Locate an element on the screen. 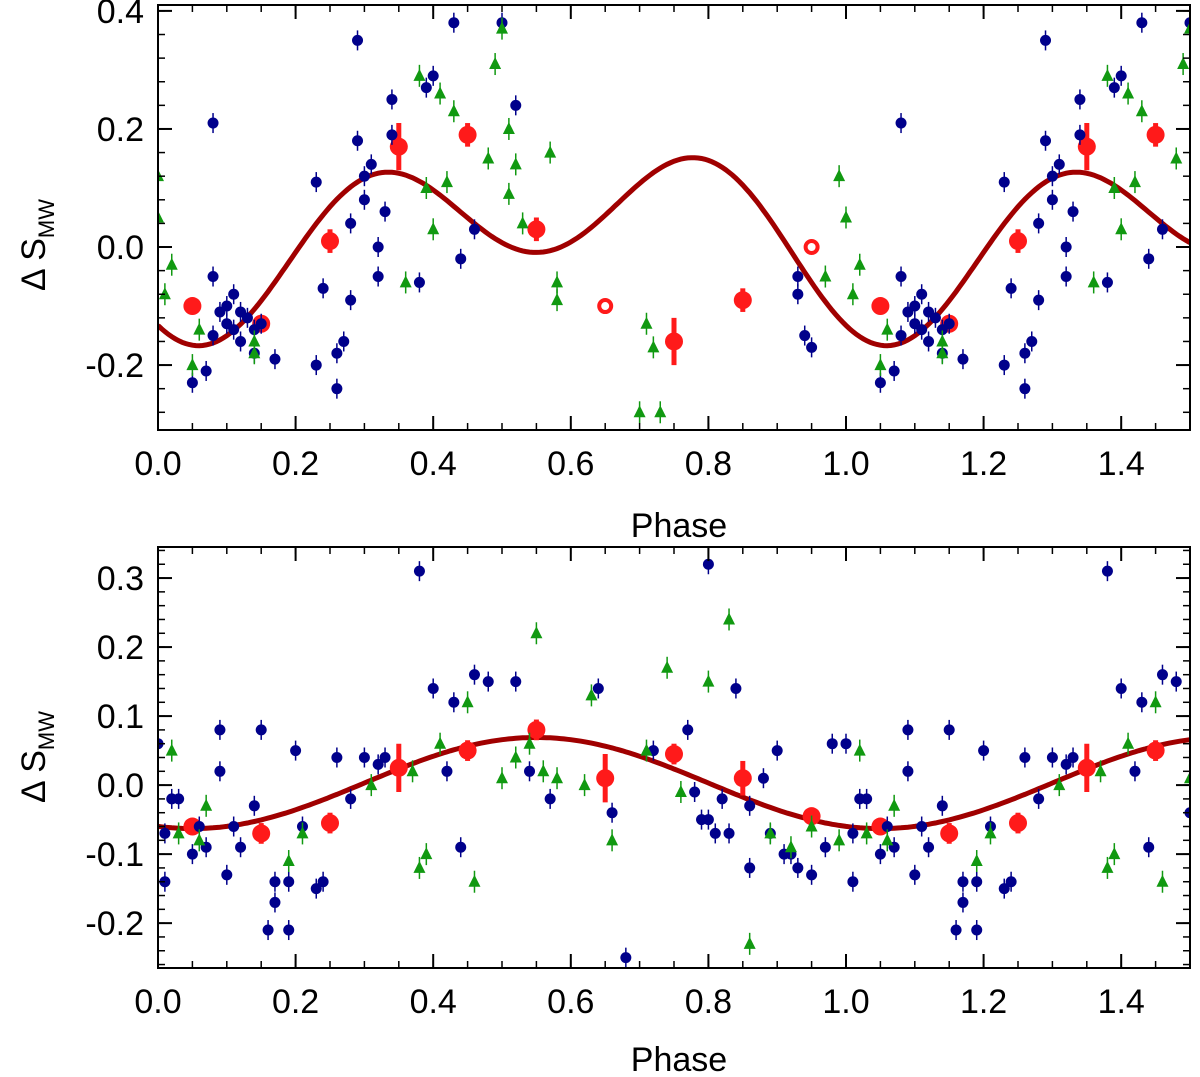  top-xtick-labels: 0.0 0.2 0.4 0.6 0.8 1.0 1.2 1.4 is located at coordinates (639, 464).